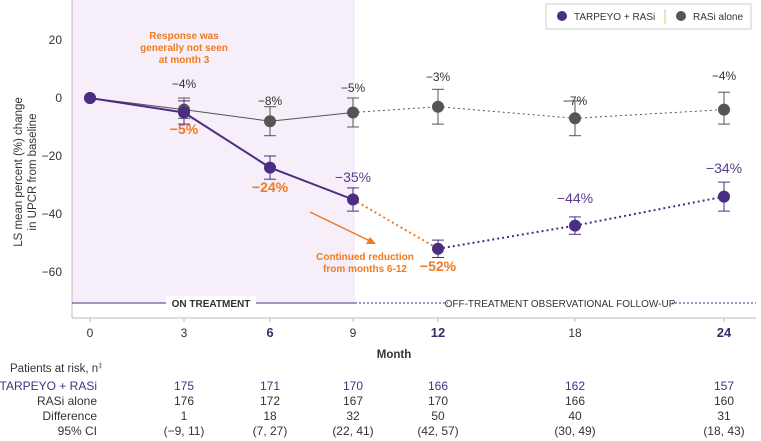 This screenshot has height=441, width=761. I want to click on y-tick-label: −40, so click(52, 214).